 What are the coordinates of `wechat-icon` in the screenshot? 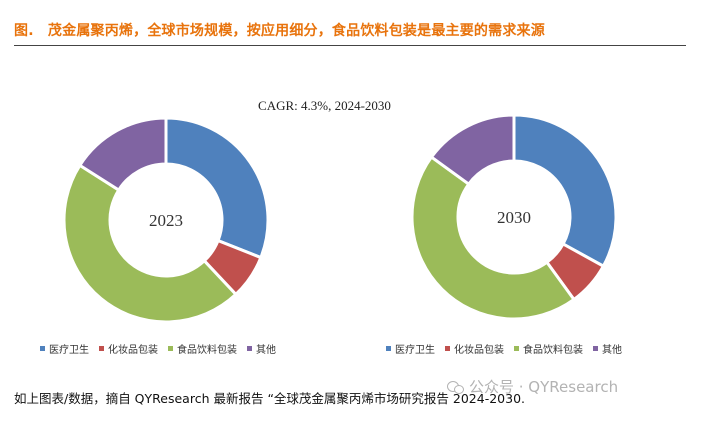 It's located at (456, 387).